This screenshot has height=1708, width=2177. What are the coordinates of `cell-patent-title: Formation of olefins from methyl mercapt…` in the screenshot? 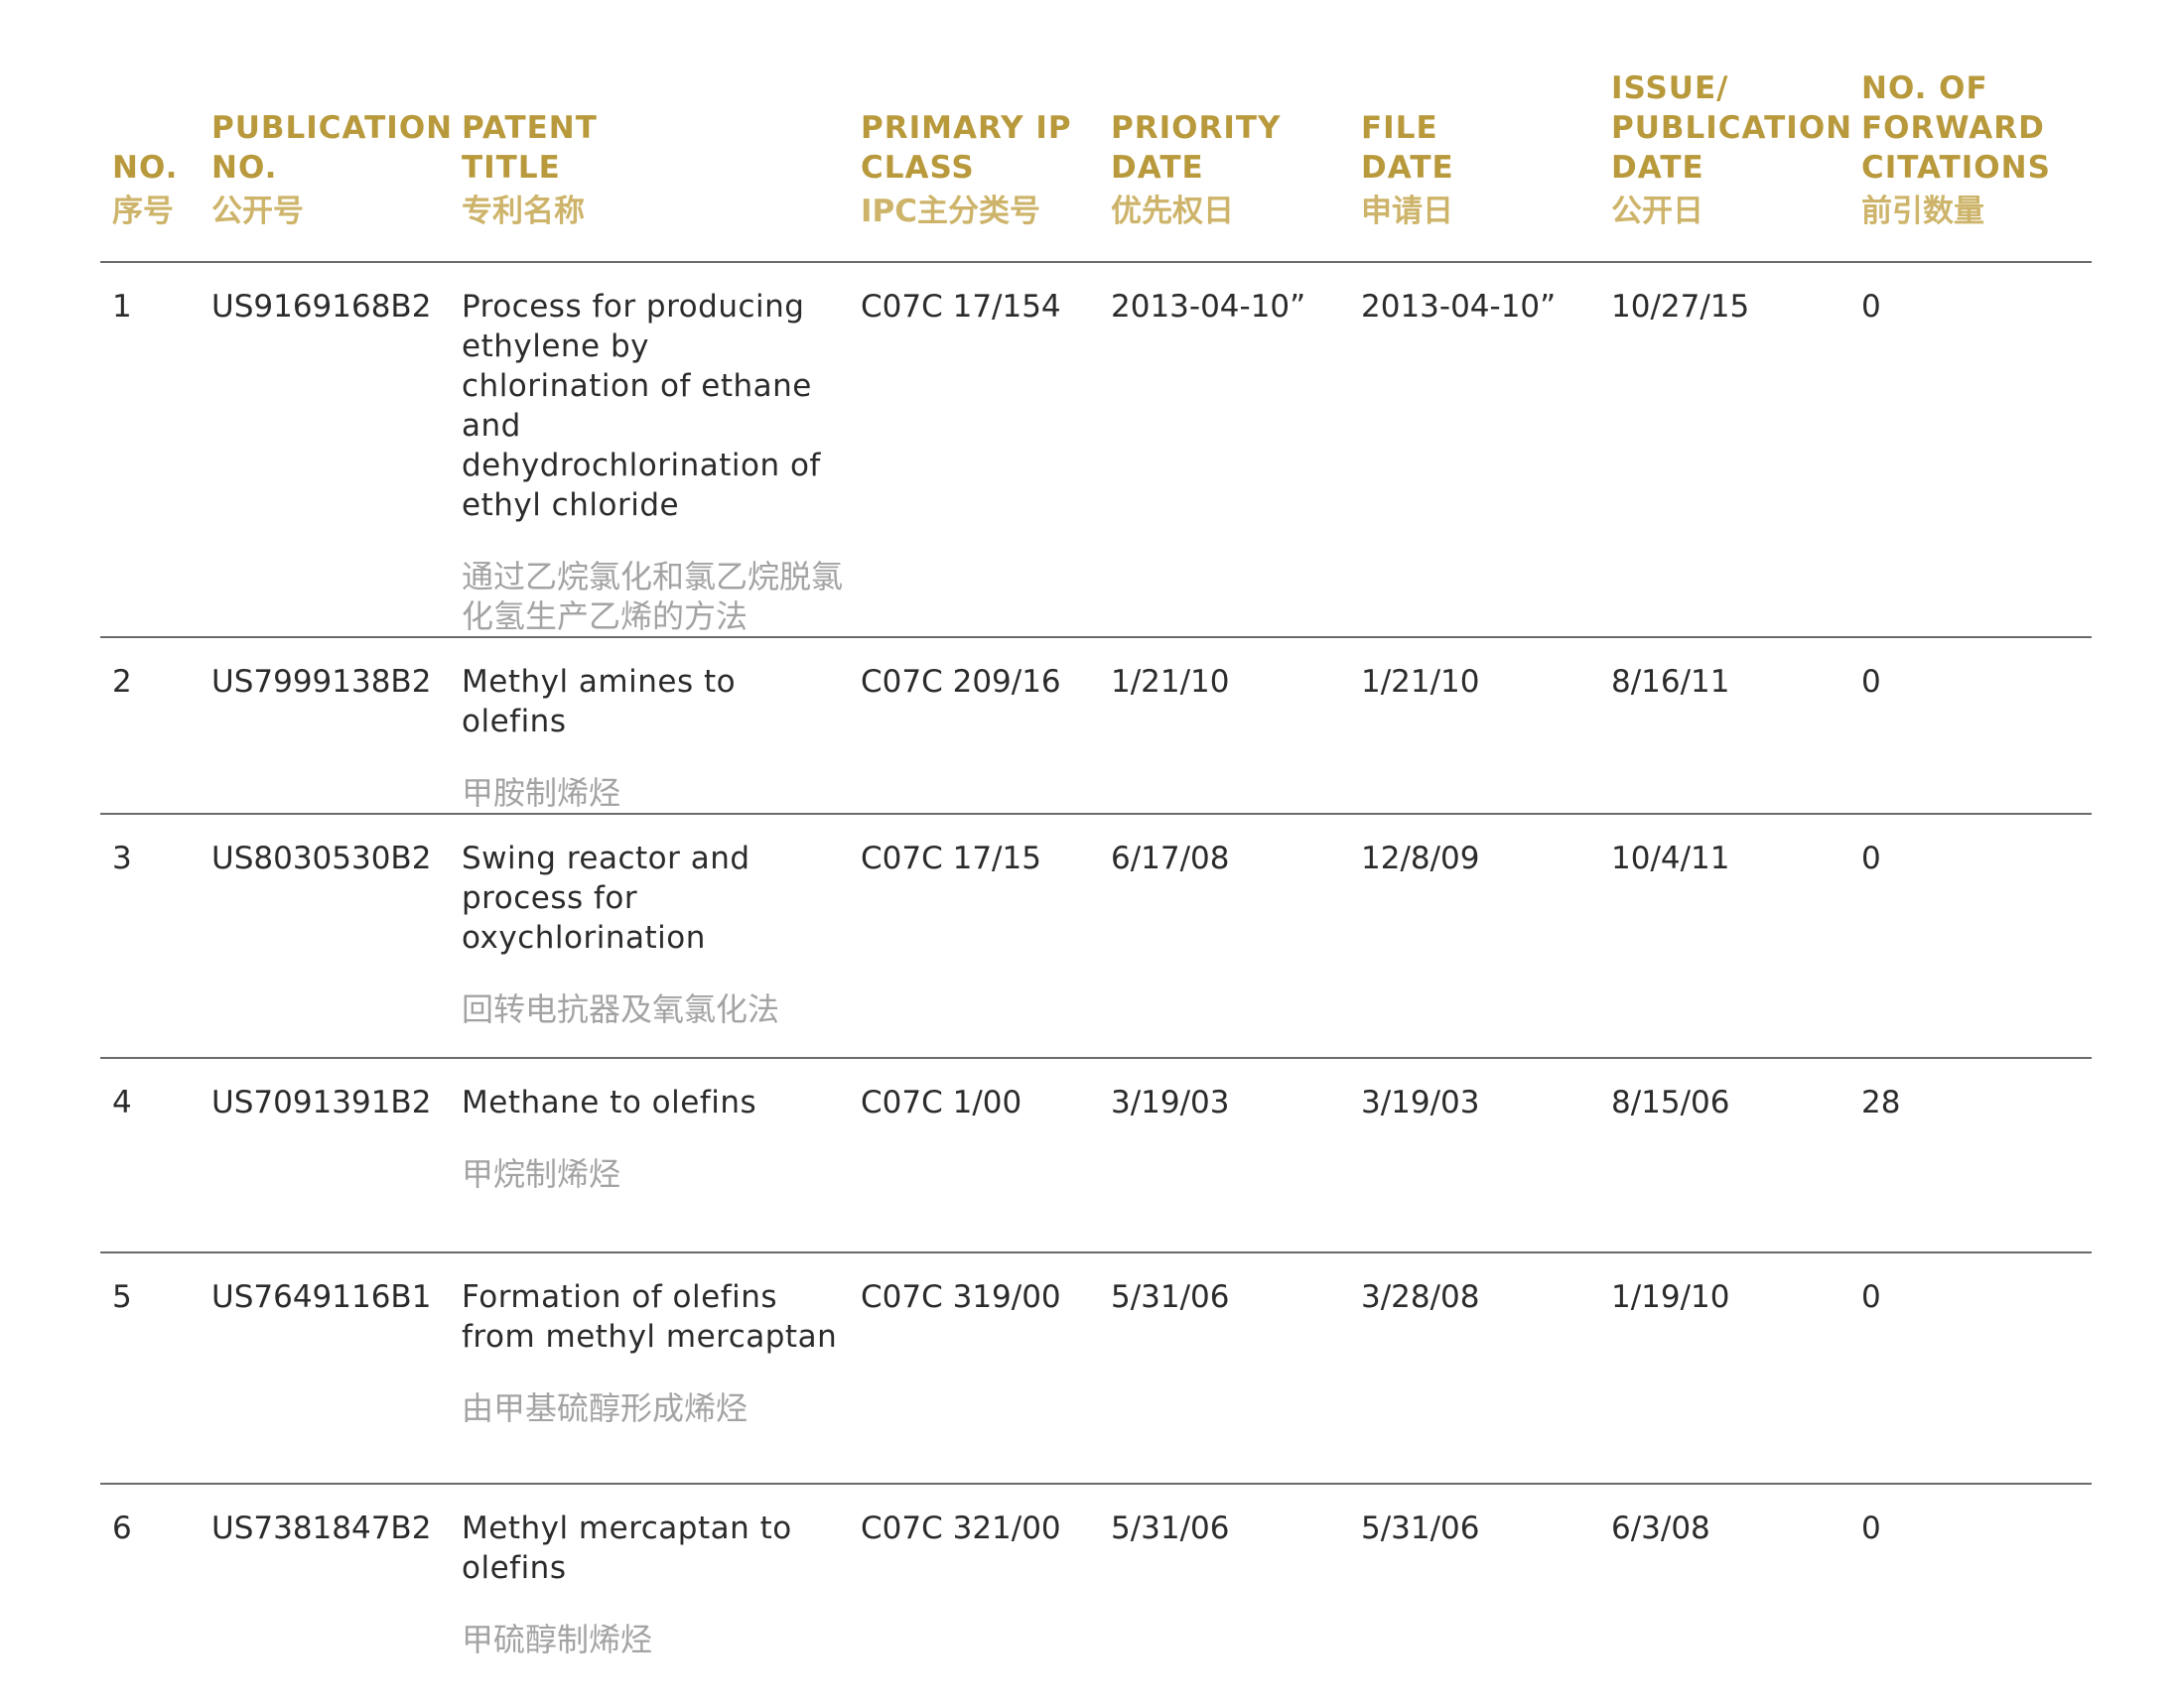 It's located at (649, 1369).